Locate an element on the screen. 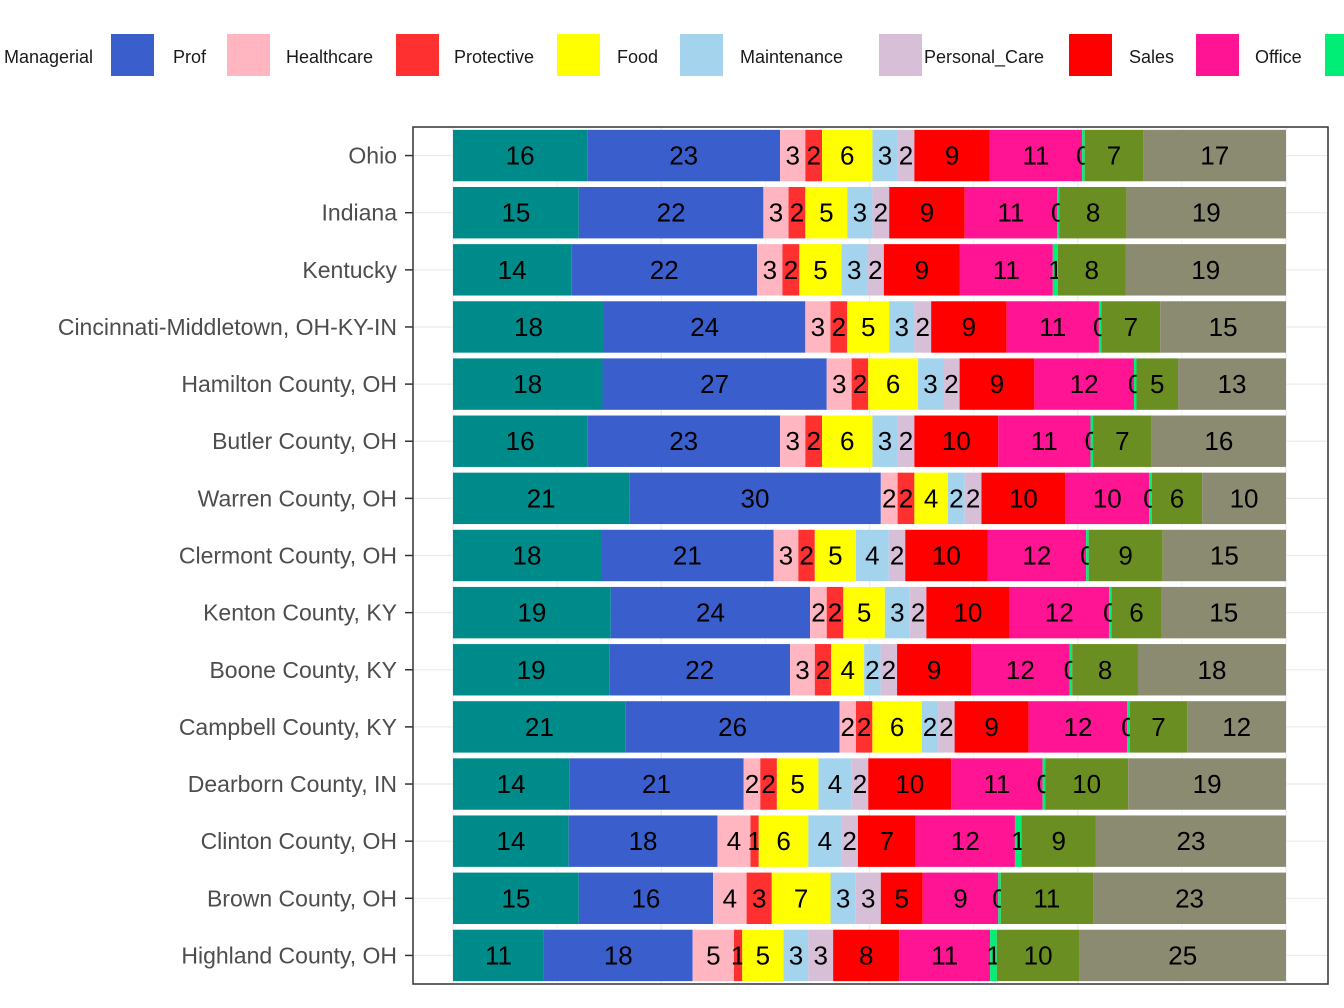 The height and width of the screenshot is (1008, 1344). bar-row-boone-county-ky: 19 22 3 2 4 2 2 9 12 0 8 18 is located at coordinates (869, 670).